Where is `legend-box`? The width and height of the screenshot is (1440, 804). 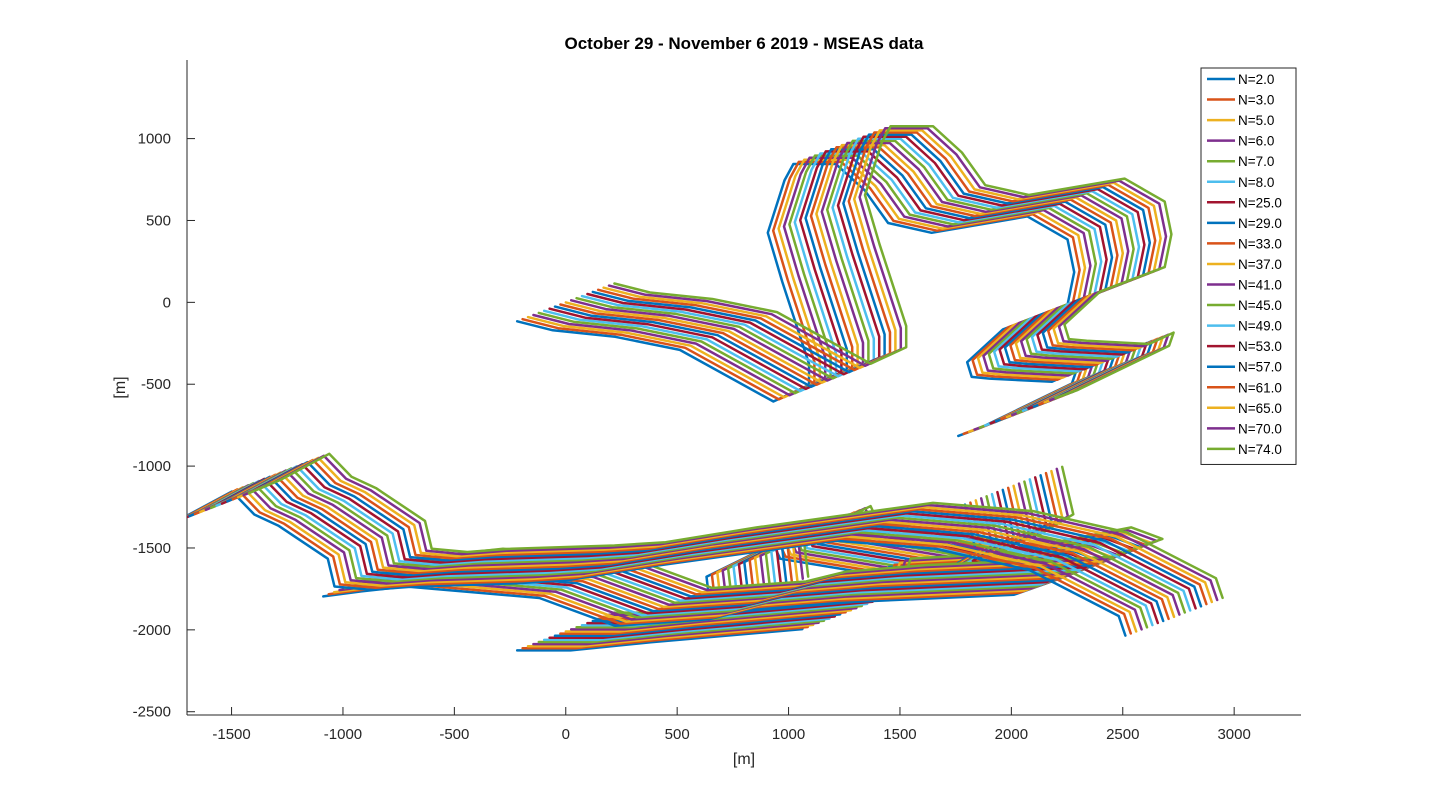
legend-box is located at coordinates (1248, 266).